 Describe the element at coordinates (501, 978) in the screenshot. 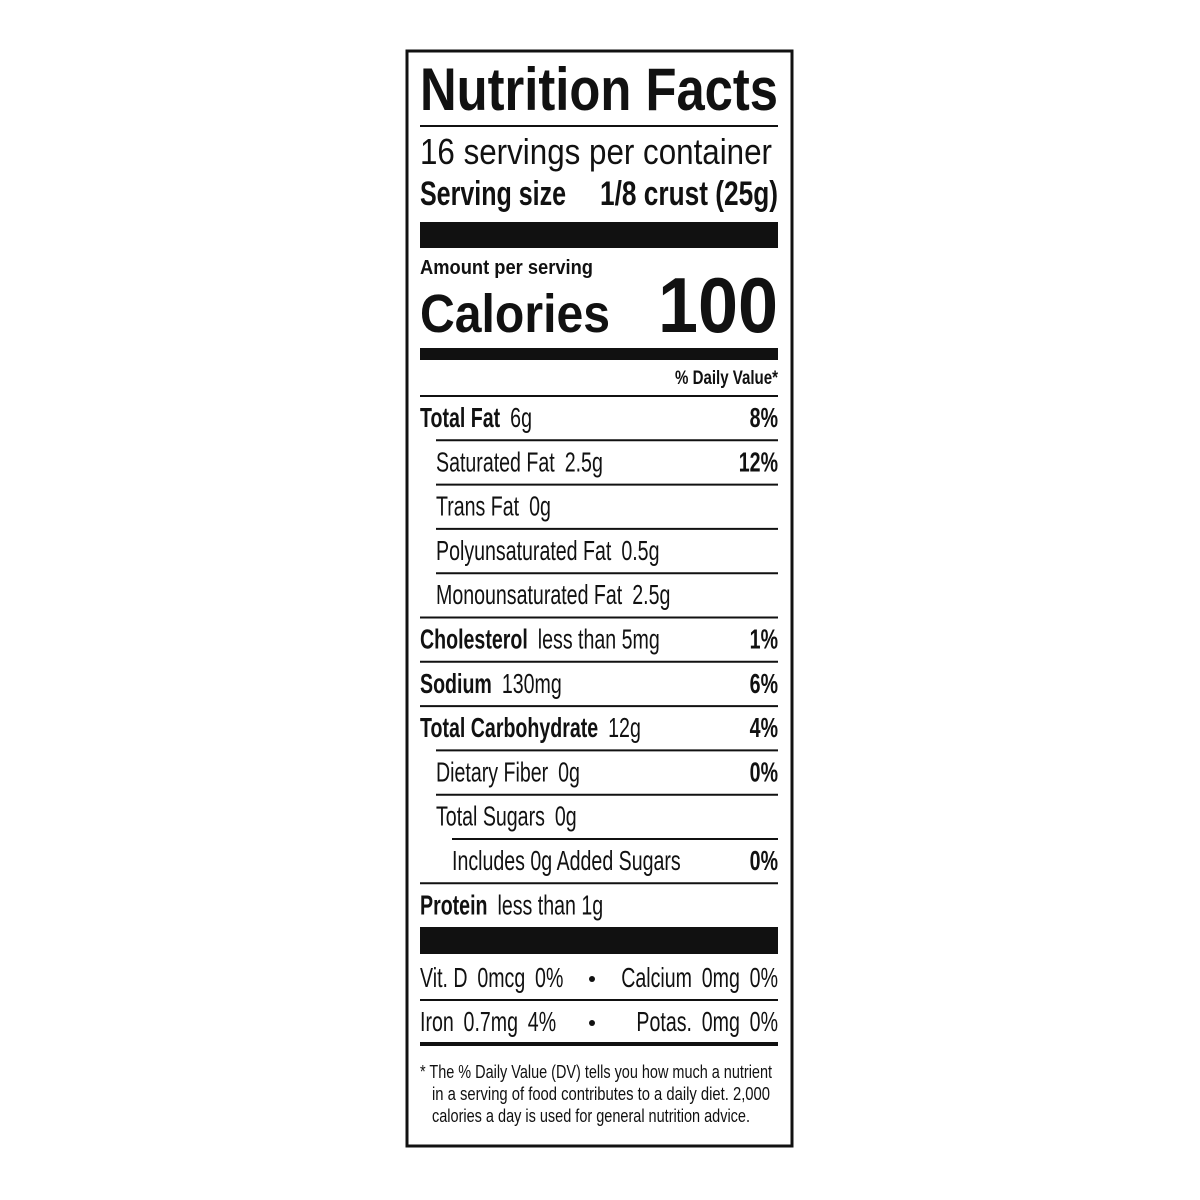

I see `vitamin-amount: 0mcg` at that location.